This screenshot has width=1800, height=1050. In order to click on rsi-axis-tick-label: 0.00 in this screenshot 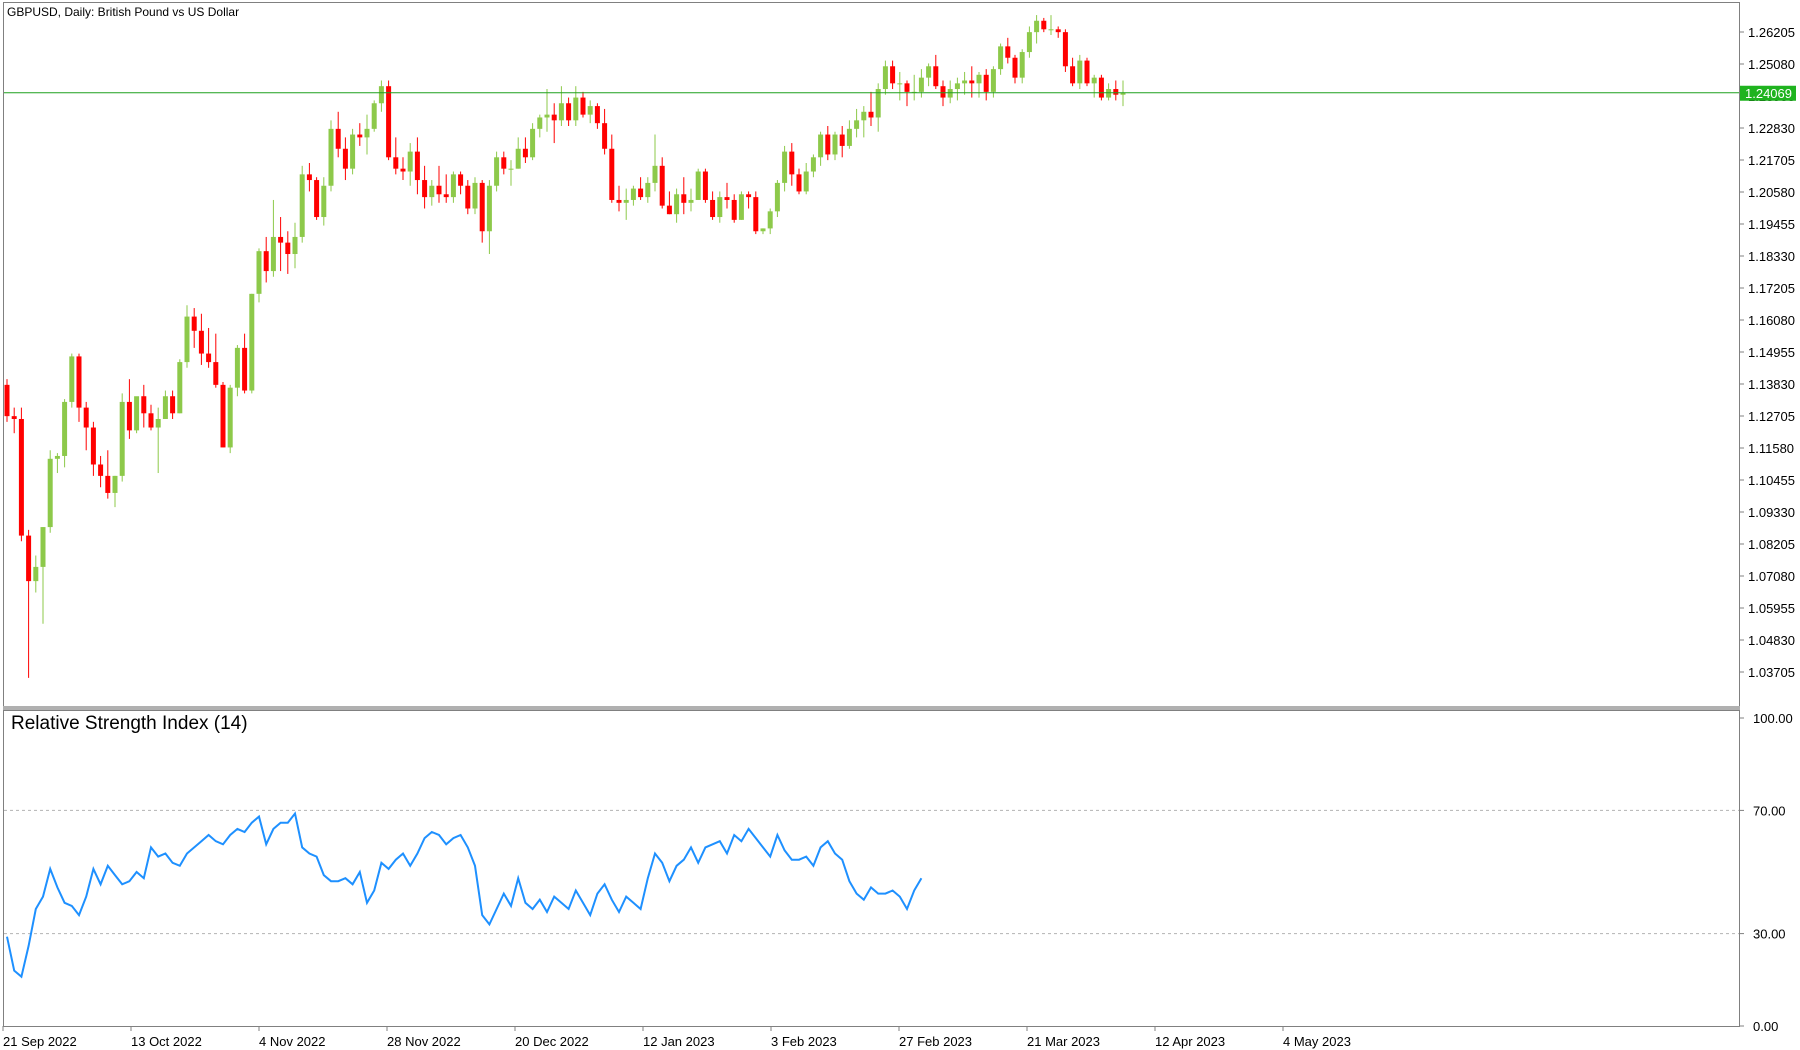, I will do `click(1765, 1026)`.